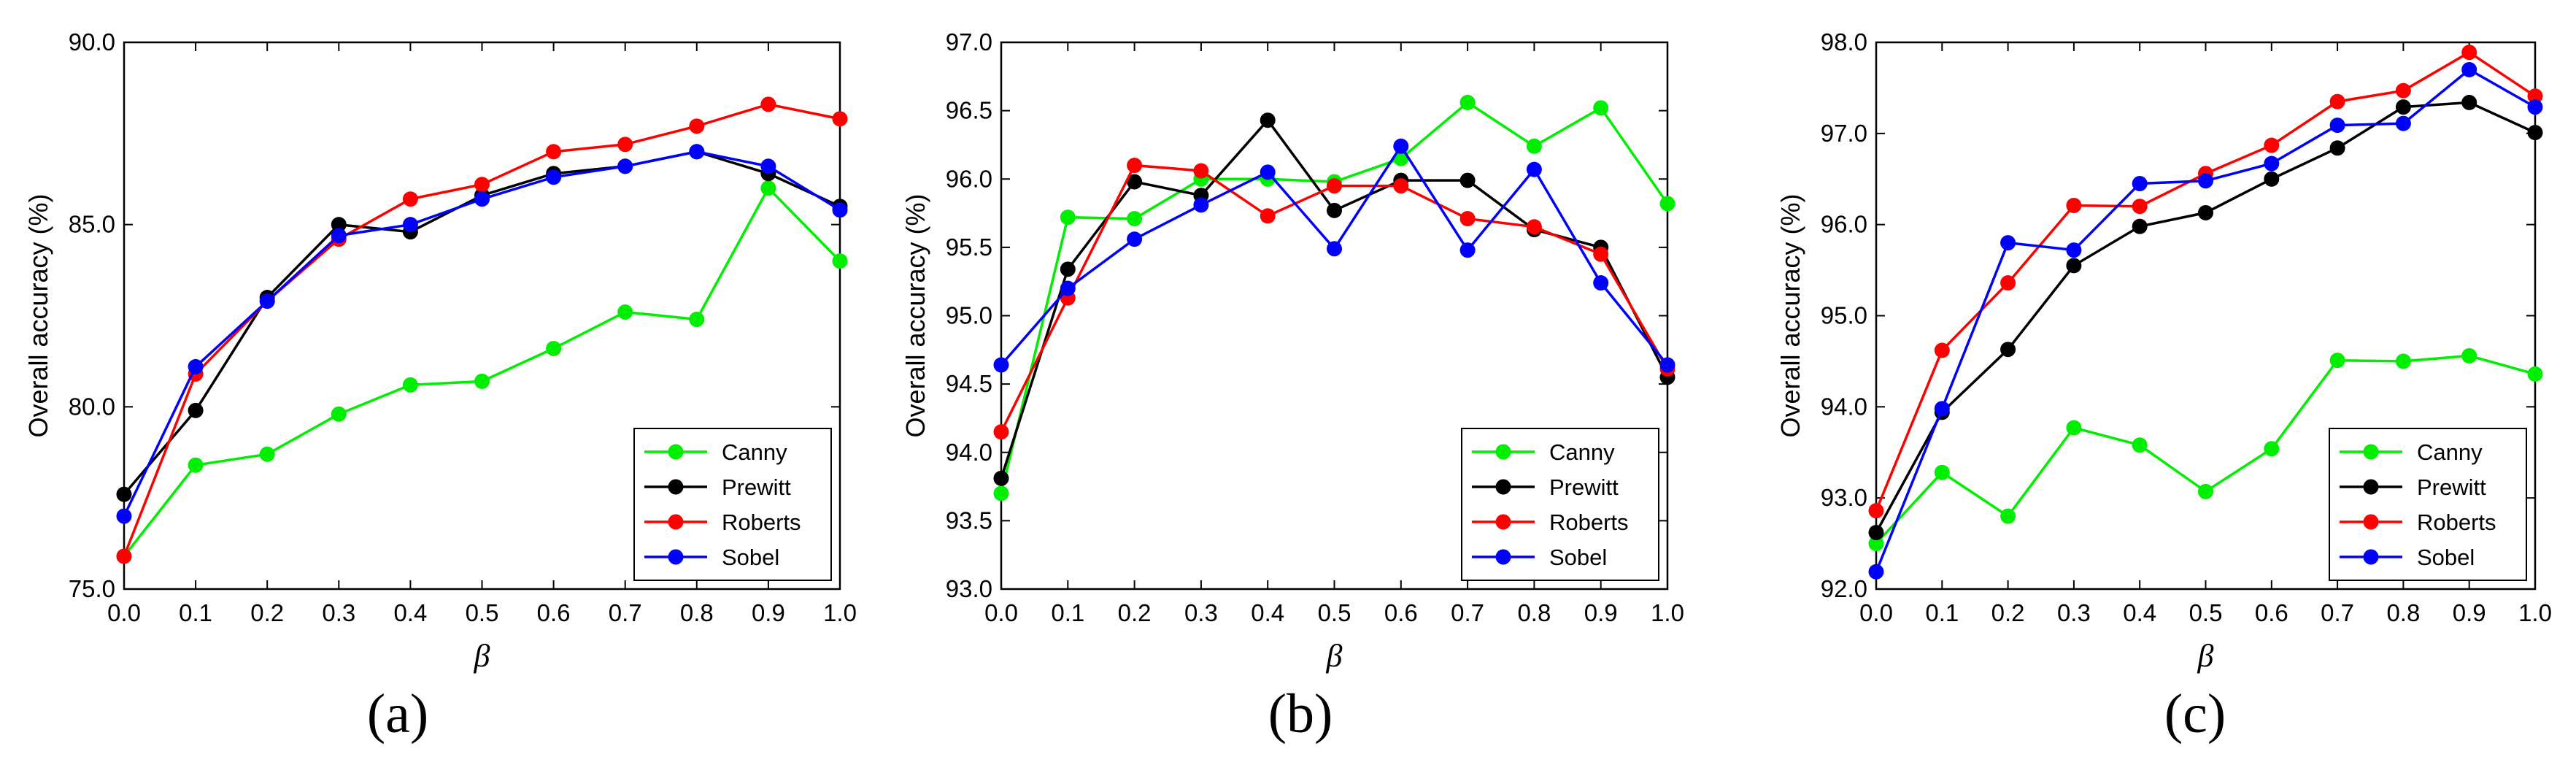 The image size is (2576, 773). I want to click on x-tick-label: 0.5, so click(483, 612).